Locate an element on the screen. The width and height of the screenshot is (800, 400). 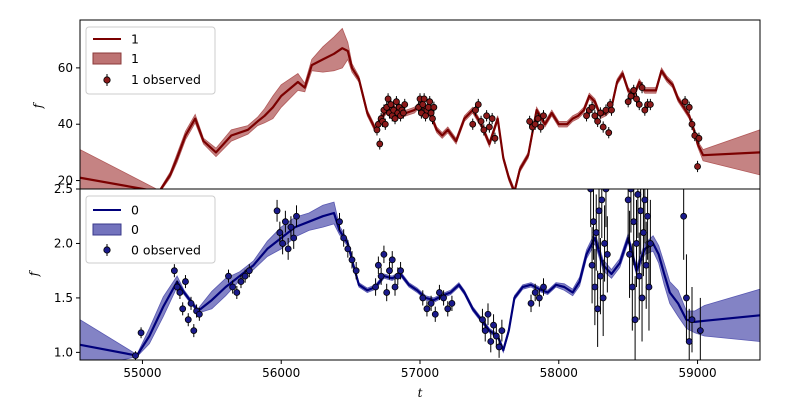
bottom-legend-marker-swatch is located at coordinates (107, 250).